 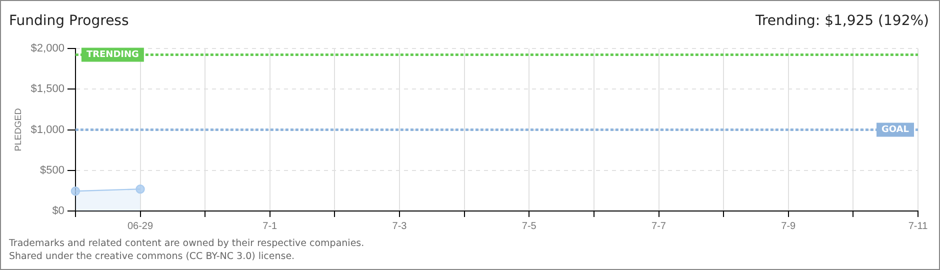 What do you see at coordinates (52, 170) in the screenshot?
I see `y-tick-label: $500` at bounding box center [52, 170].